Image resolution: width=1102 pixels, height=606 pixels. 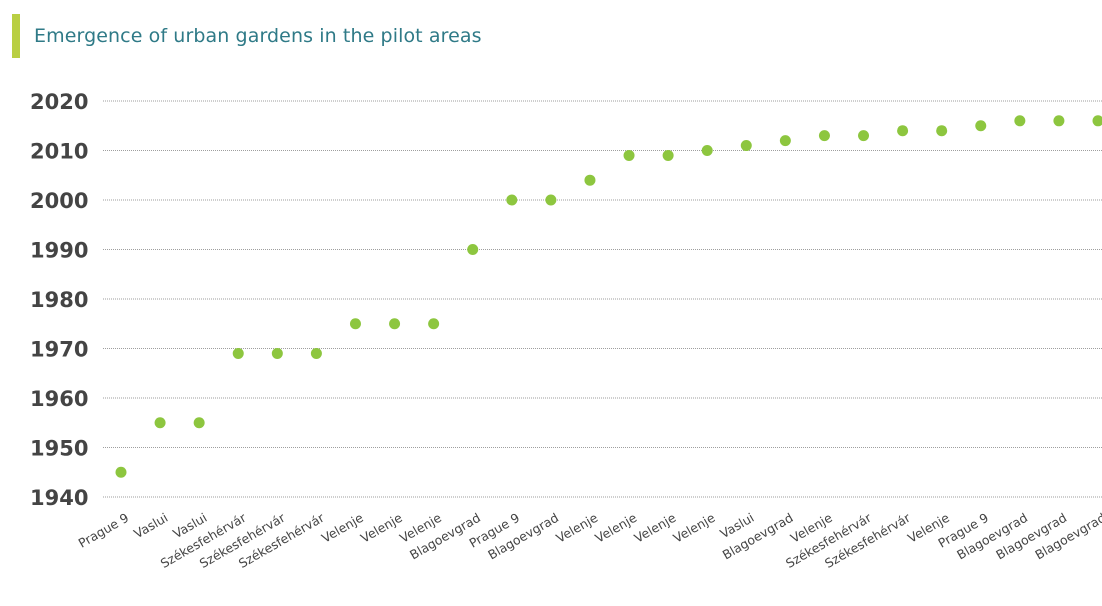 What do you see at coordinates (59, 399) in the screenshot?
I see `y-tick-label: 1960` at bounding box center [59, 399].